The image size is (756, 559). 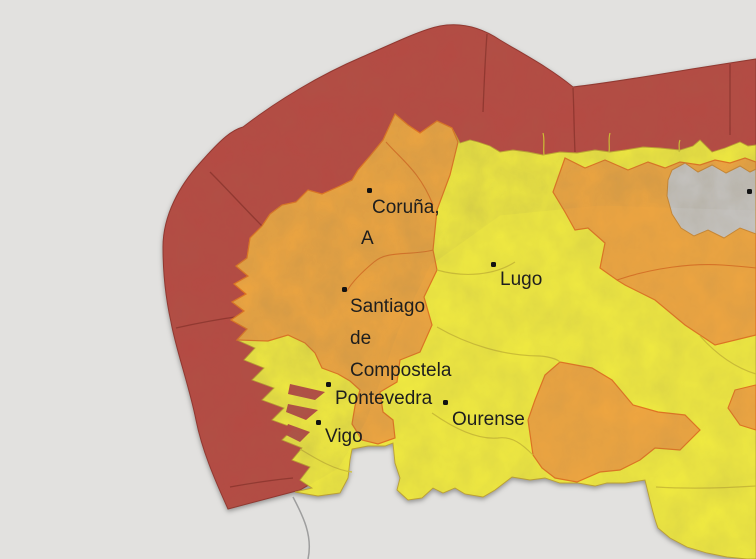 I want to click on city-marker-vigo, so click(x=318, y=422).